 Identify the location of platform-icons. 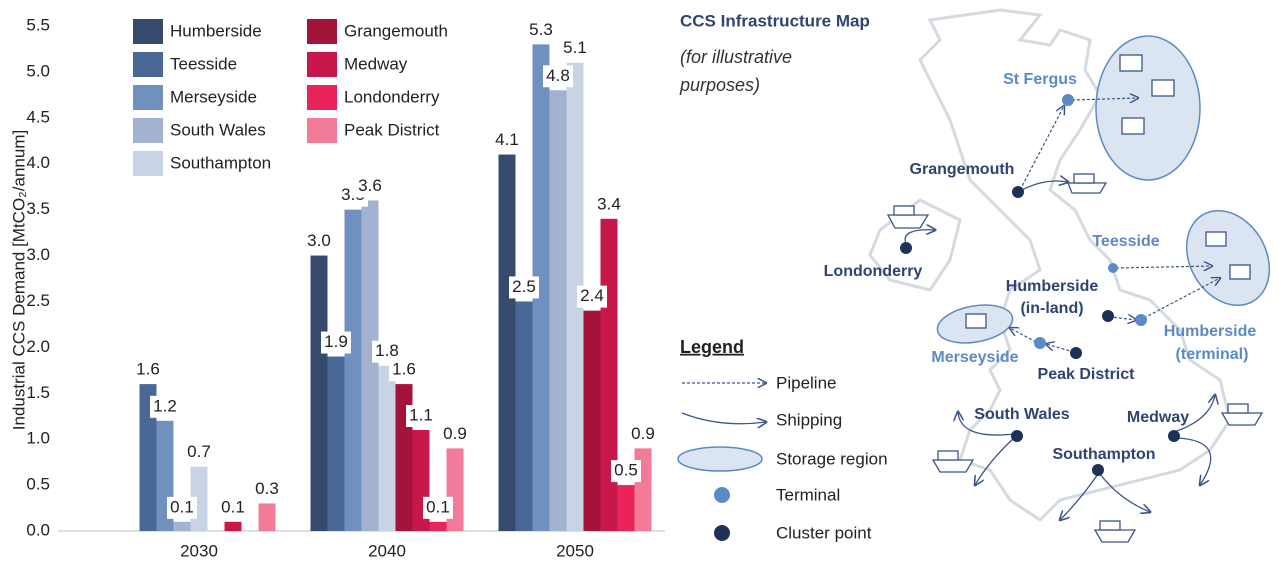
(1108, 191).